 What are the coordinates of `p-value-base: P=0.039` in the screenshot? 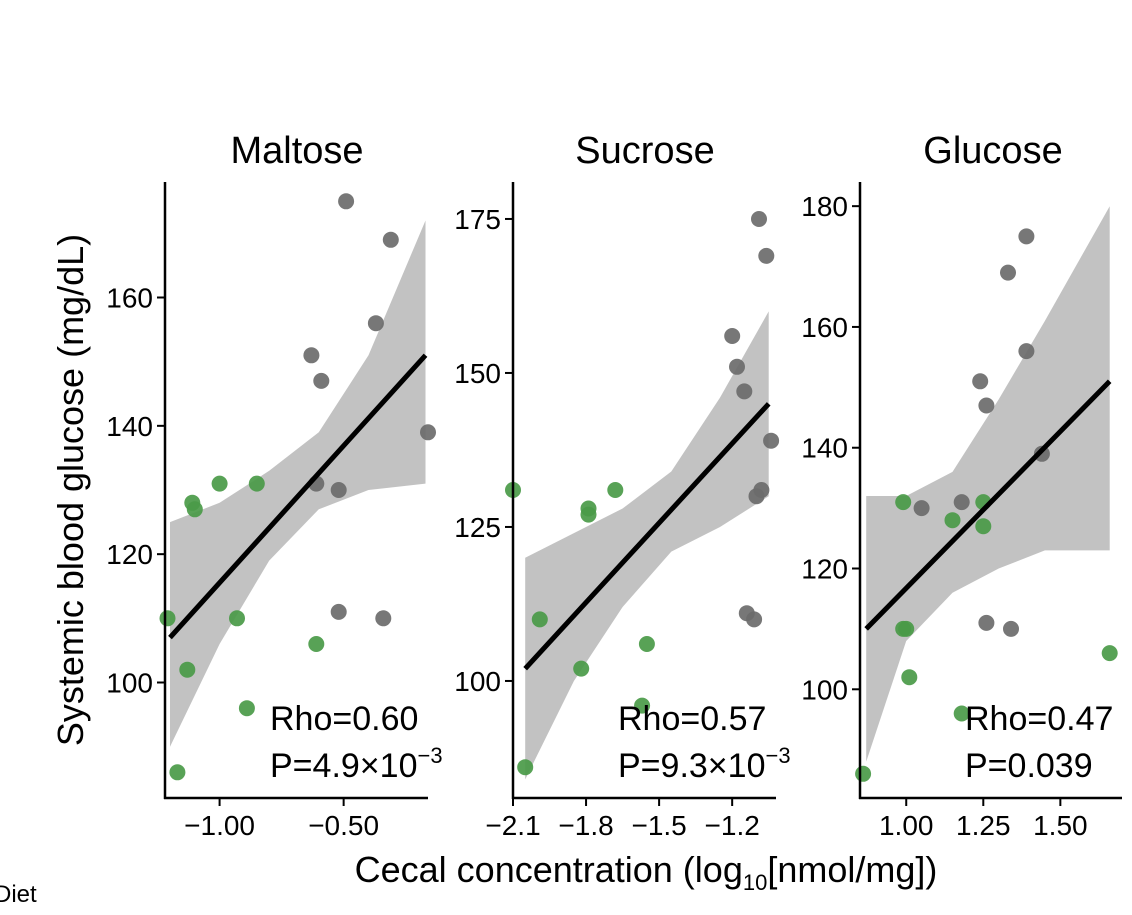 It's located at (1029, 766).